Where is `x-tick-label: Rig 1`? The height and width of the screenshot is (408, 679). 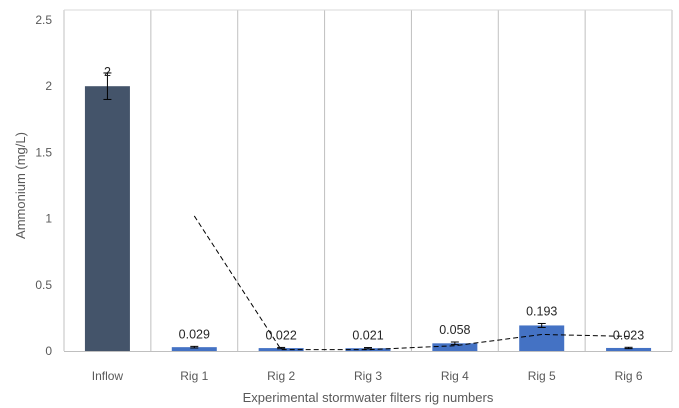 x-tick-label: Rig 1 is located at coordinates (194, 376).